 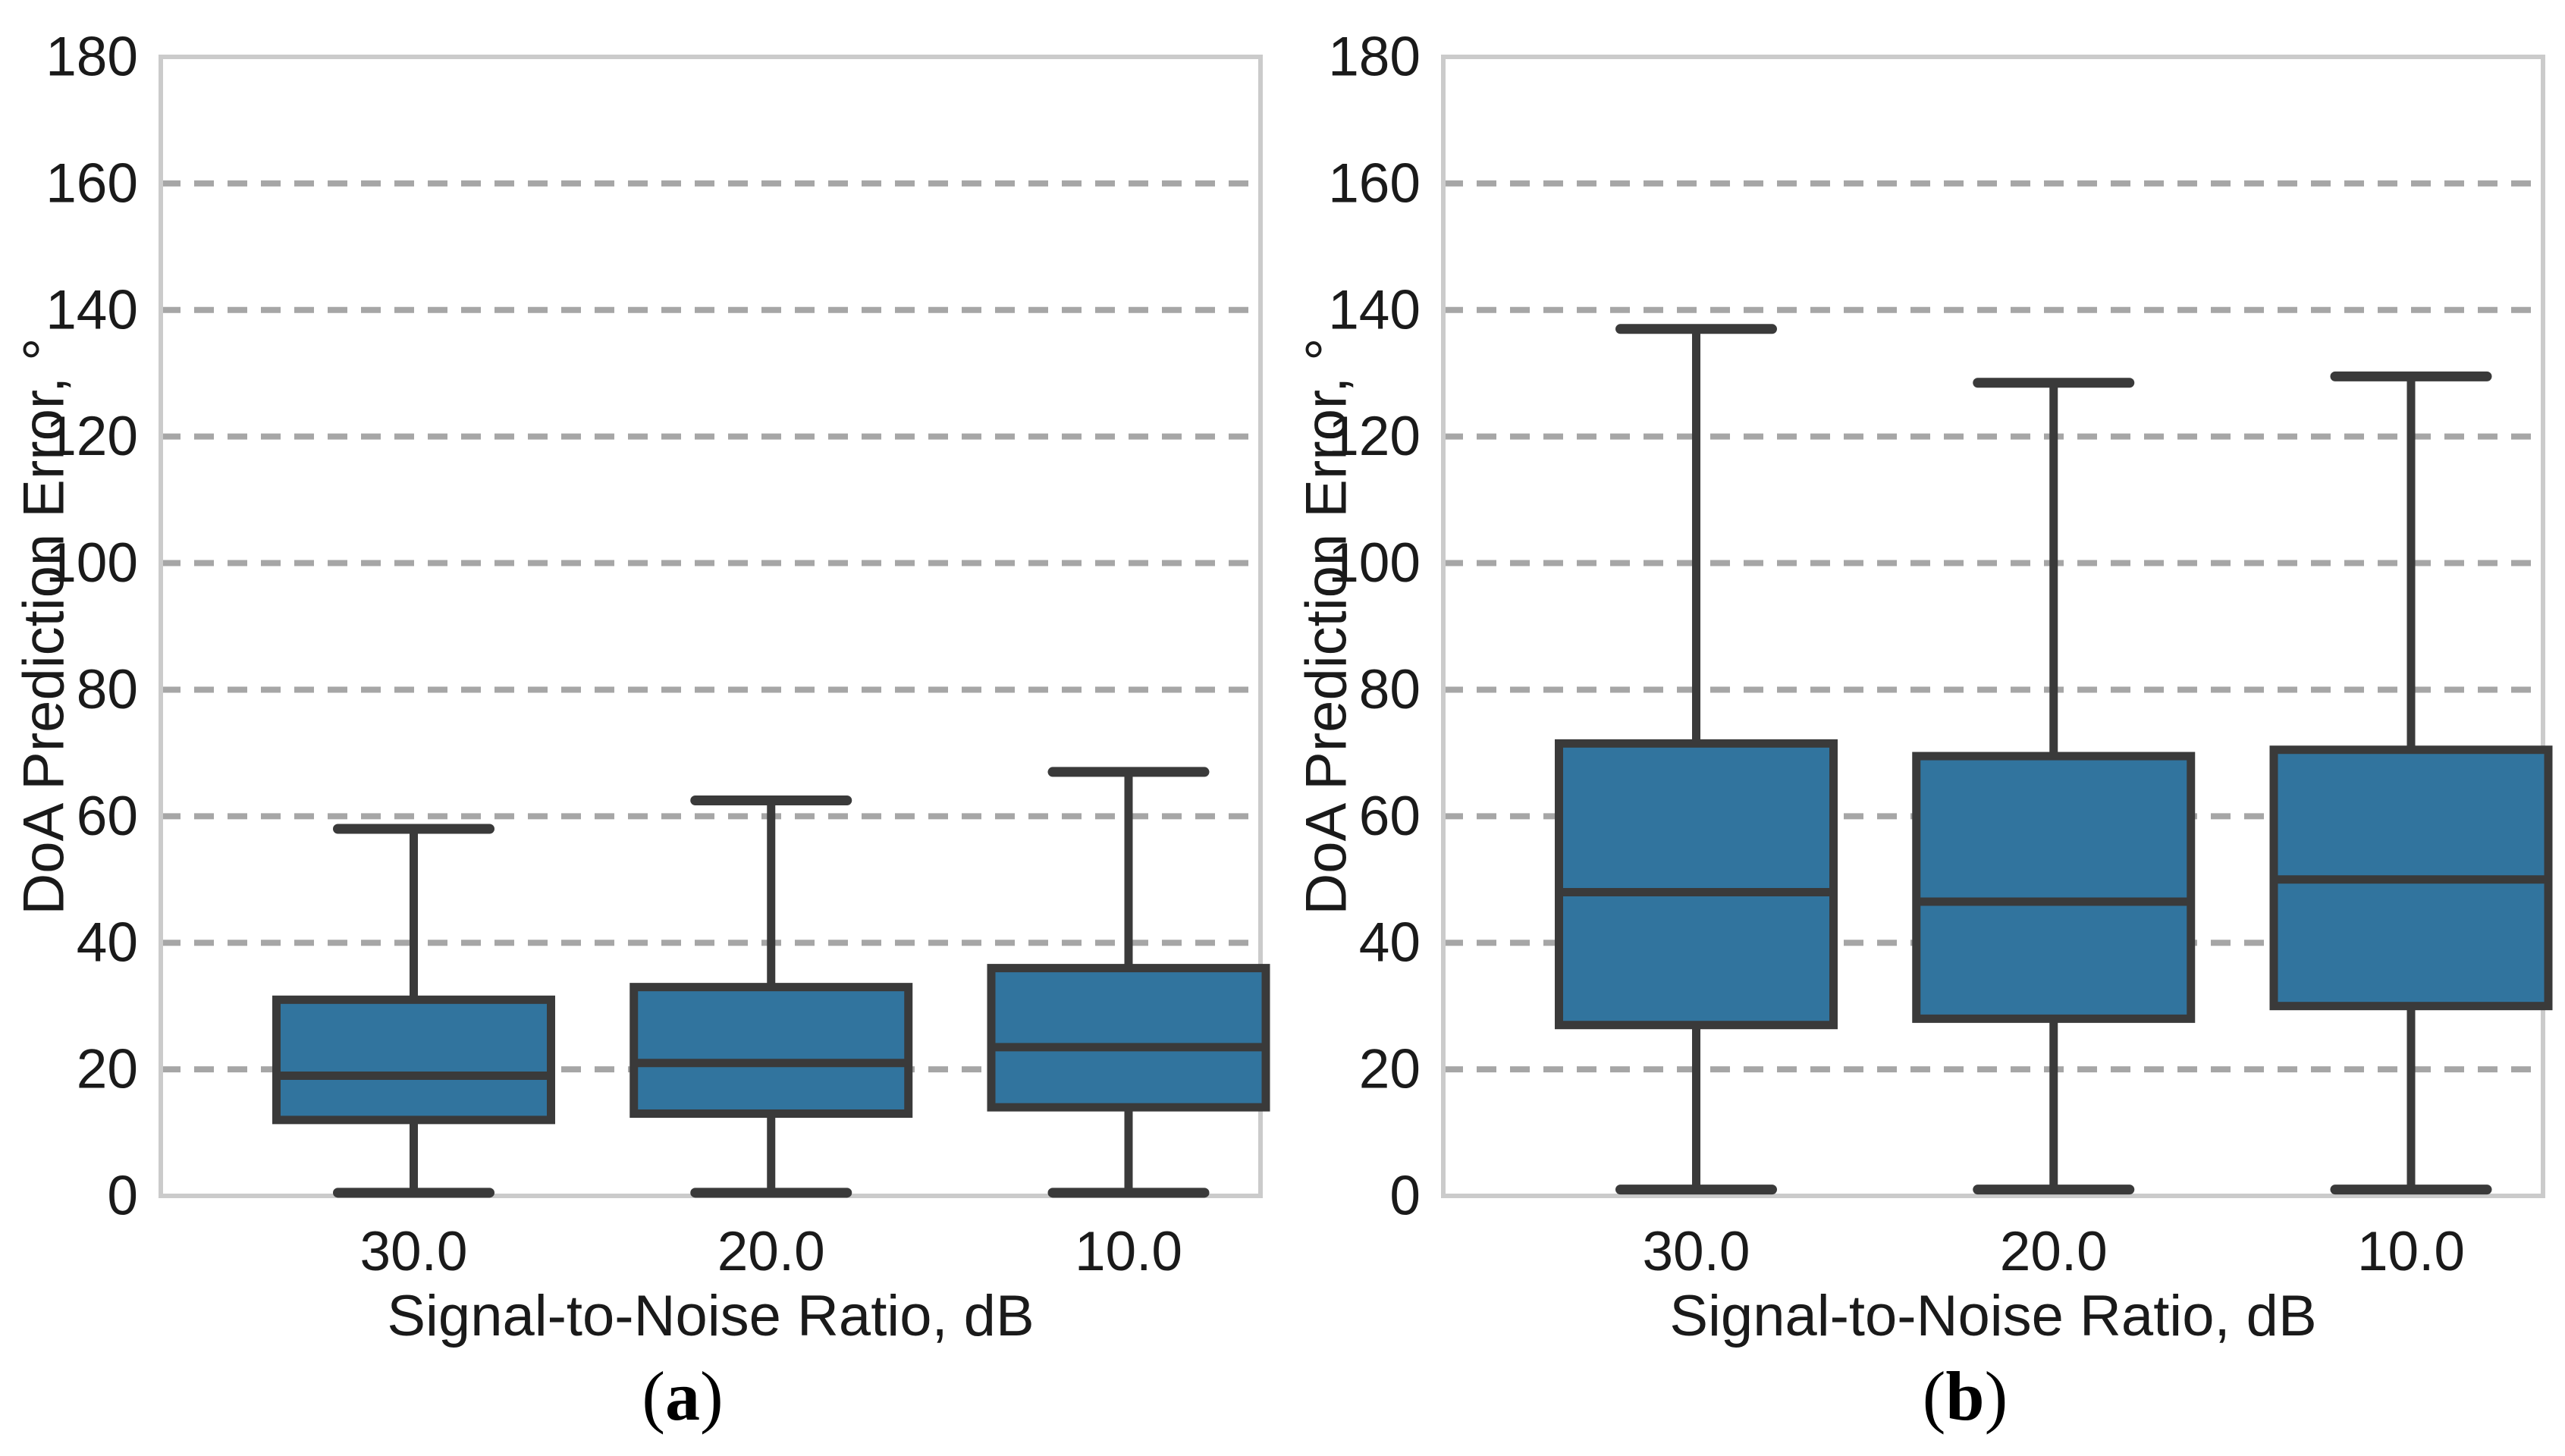 I want to click on panel-caption-b: (b), so click(x=1965, y=1396).